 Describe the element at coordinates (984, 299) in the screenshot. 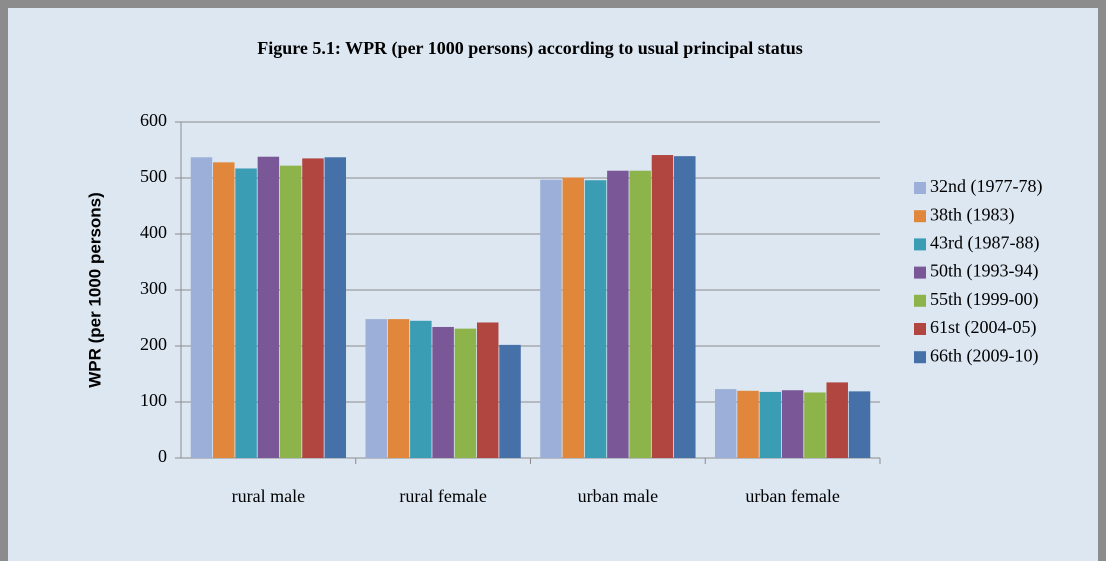

I see `legend-label: 55th (1999-00)` at that location.